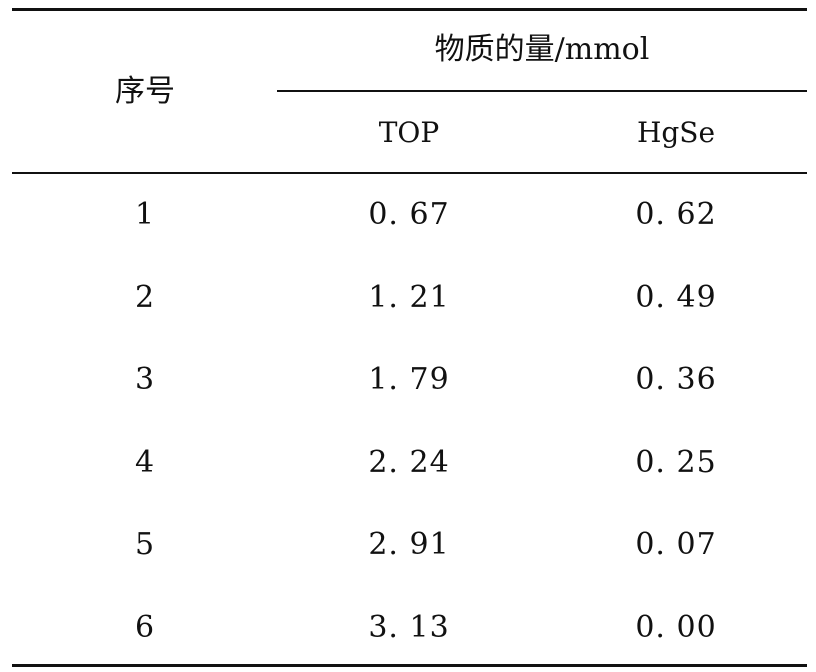 Image resolution: width=816 pixels, height=672 pixels. I want to click on header-bottom-rule, so click(409, 173).